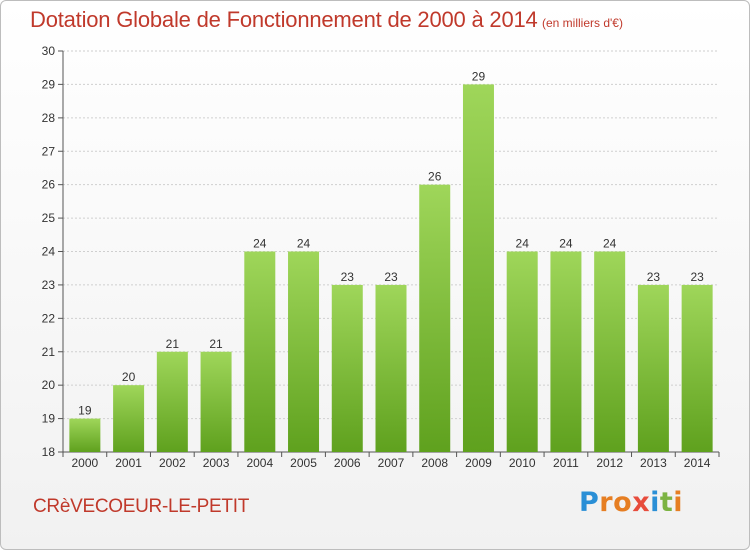 This screenshot has width=750, height=550. Describe the element at coordinates (478, 463) in the screenshot. I see `x-tick-label: 2009` at that location.